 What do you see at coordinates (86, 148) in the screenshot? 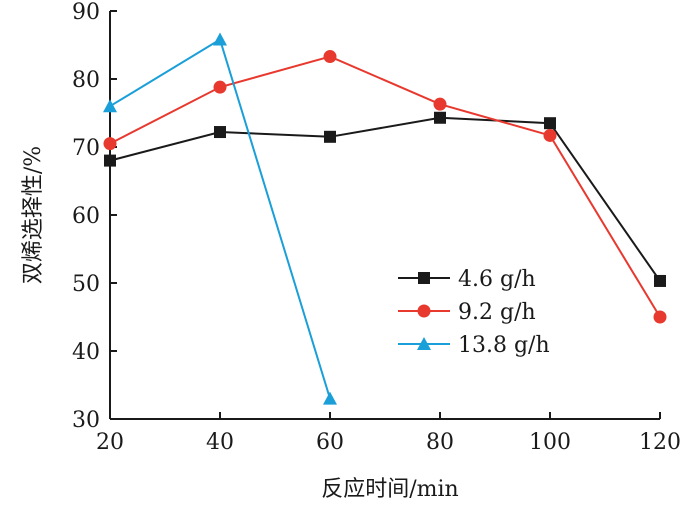
I see `y-tick-label: 70` at bounding box center [86, 148].